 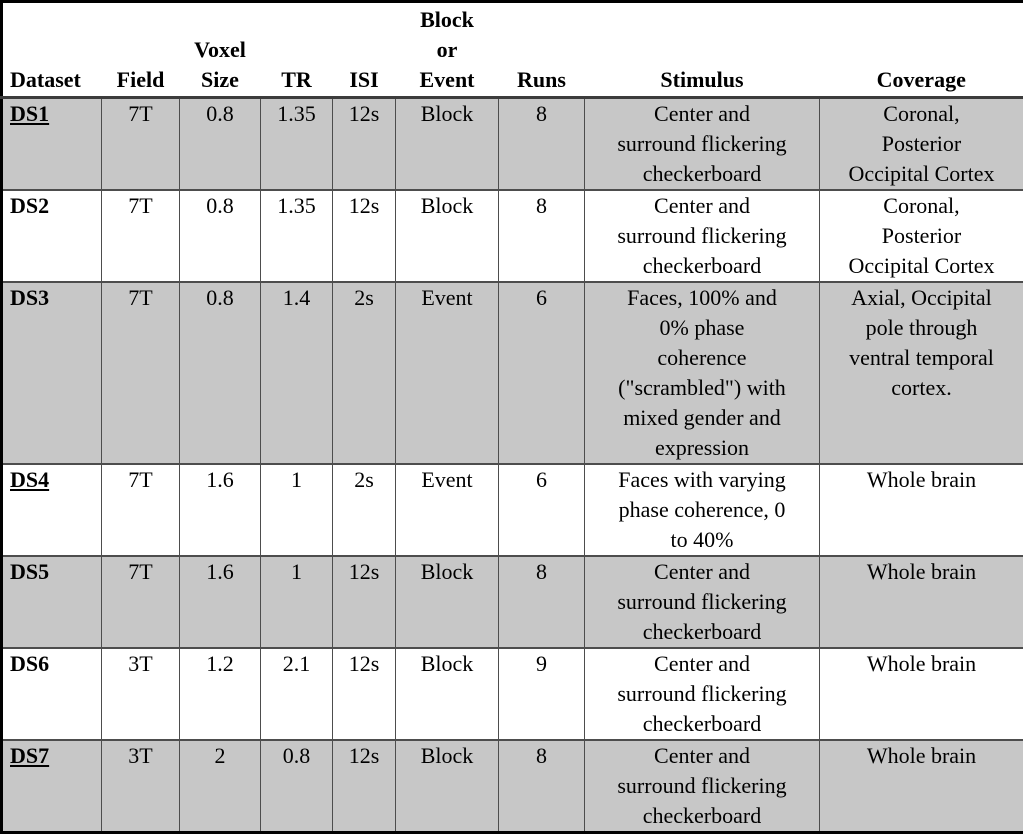 I want to click on dataset-label: DS6, so click(x=29, y=663).